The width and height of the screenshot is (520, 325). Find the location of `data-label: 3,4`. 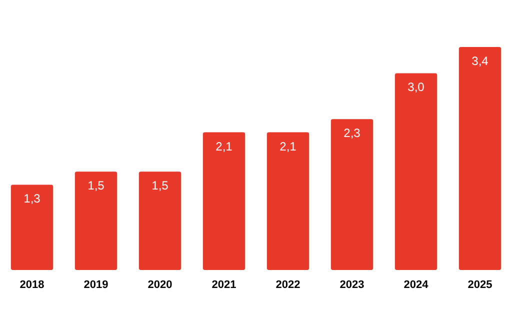

data-label: 3,4 is located at coordinates (480, 61).